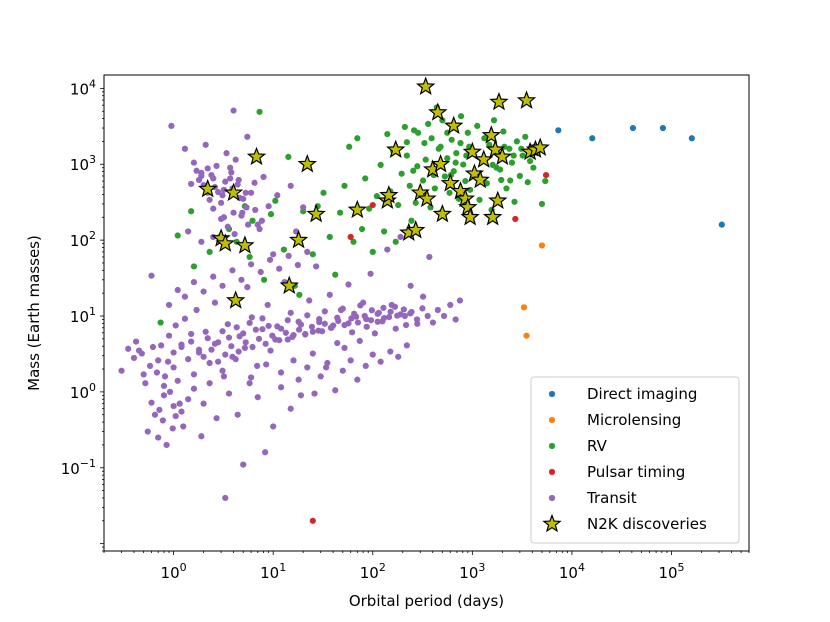 The height and width of the screenshot is (622, 830). Describe the element at coordinates (83, 239) in the screenshot. I see `y-tick-label: 10²` at that location.